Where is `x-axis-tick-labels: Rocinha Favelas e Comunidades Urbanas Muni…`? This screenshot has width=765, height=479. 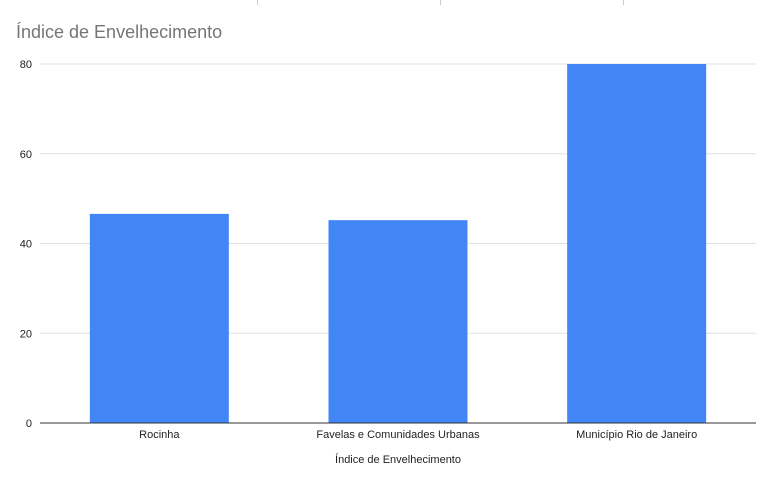
x-axis-tick-labels: Rocinha Favelas e Comunidades Urbanas Muni… is located at coordinates (418, 435).